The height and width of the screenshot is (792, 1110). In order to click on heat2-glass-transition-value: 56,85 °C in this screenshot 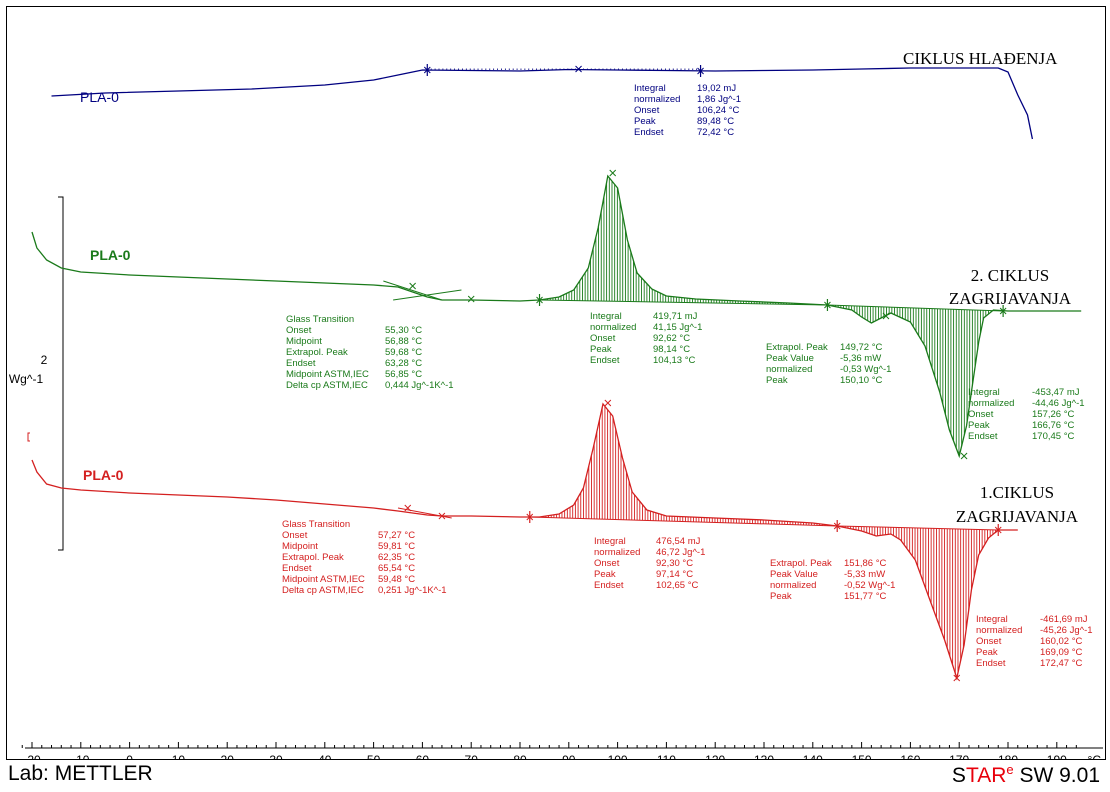, I will do `click(403, 374)`.